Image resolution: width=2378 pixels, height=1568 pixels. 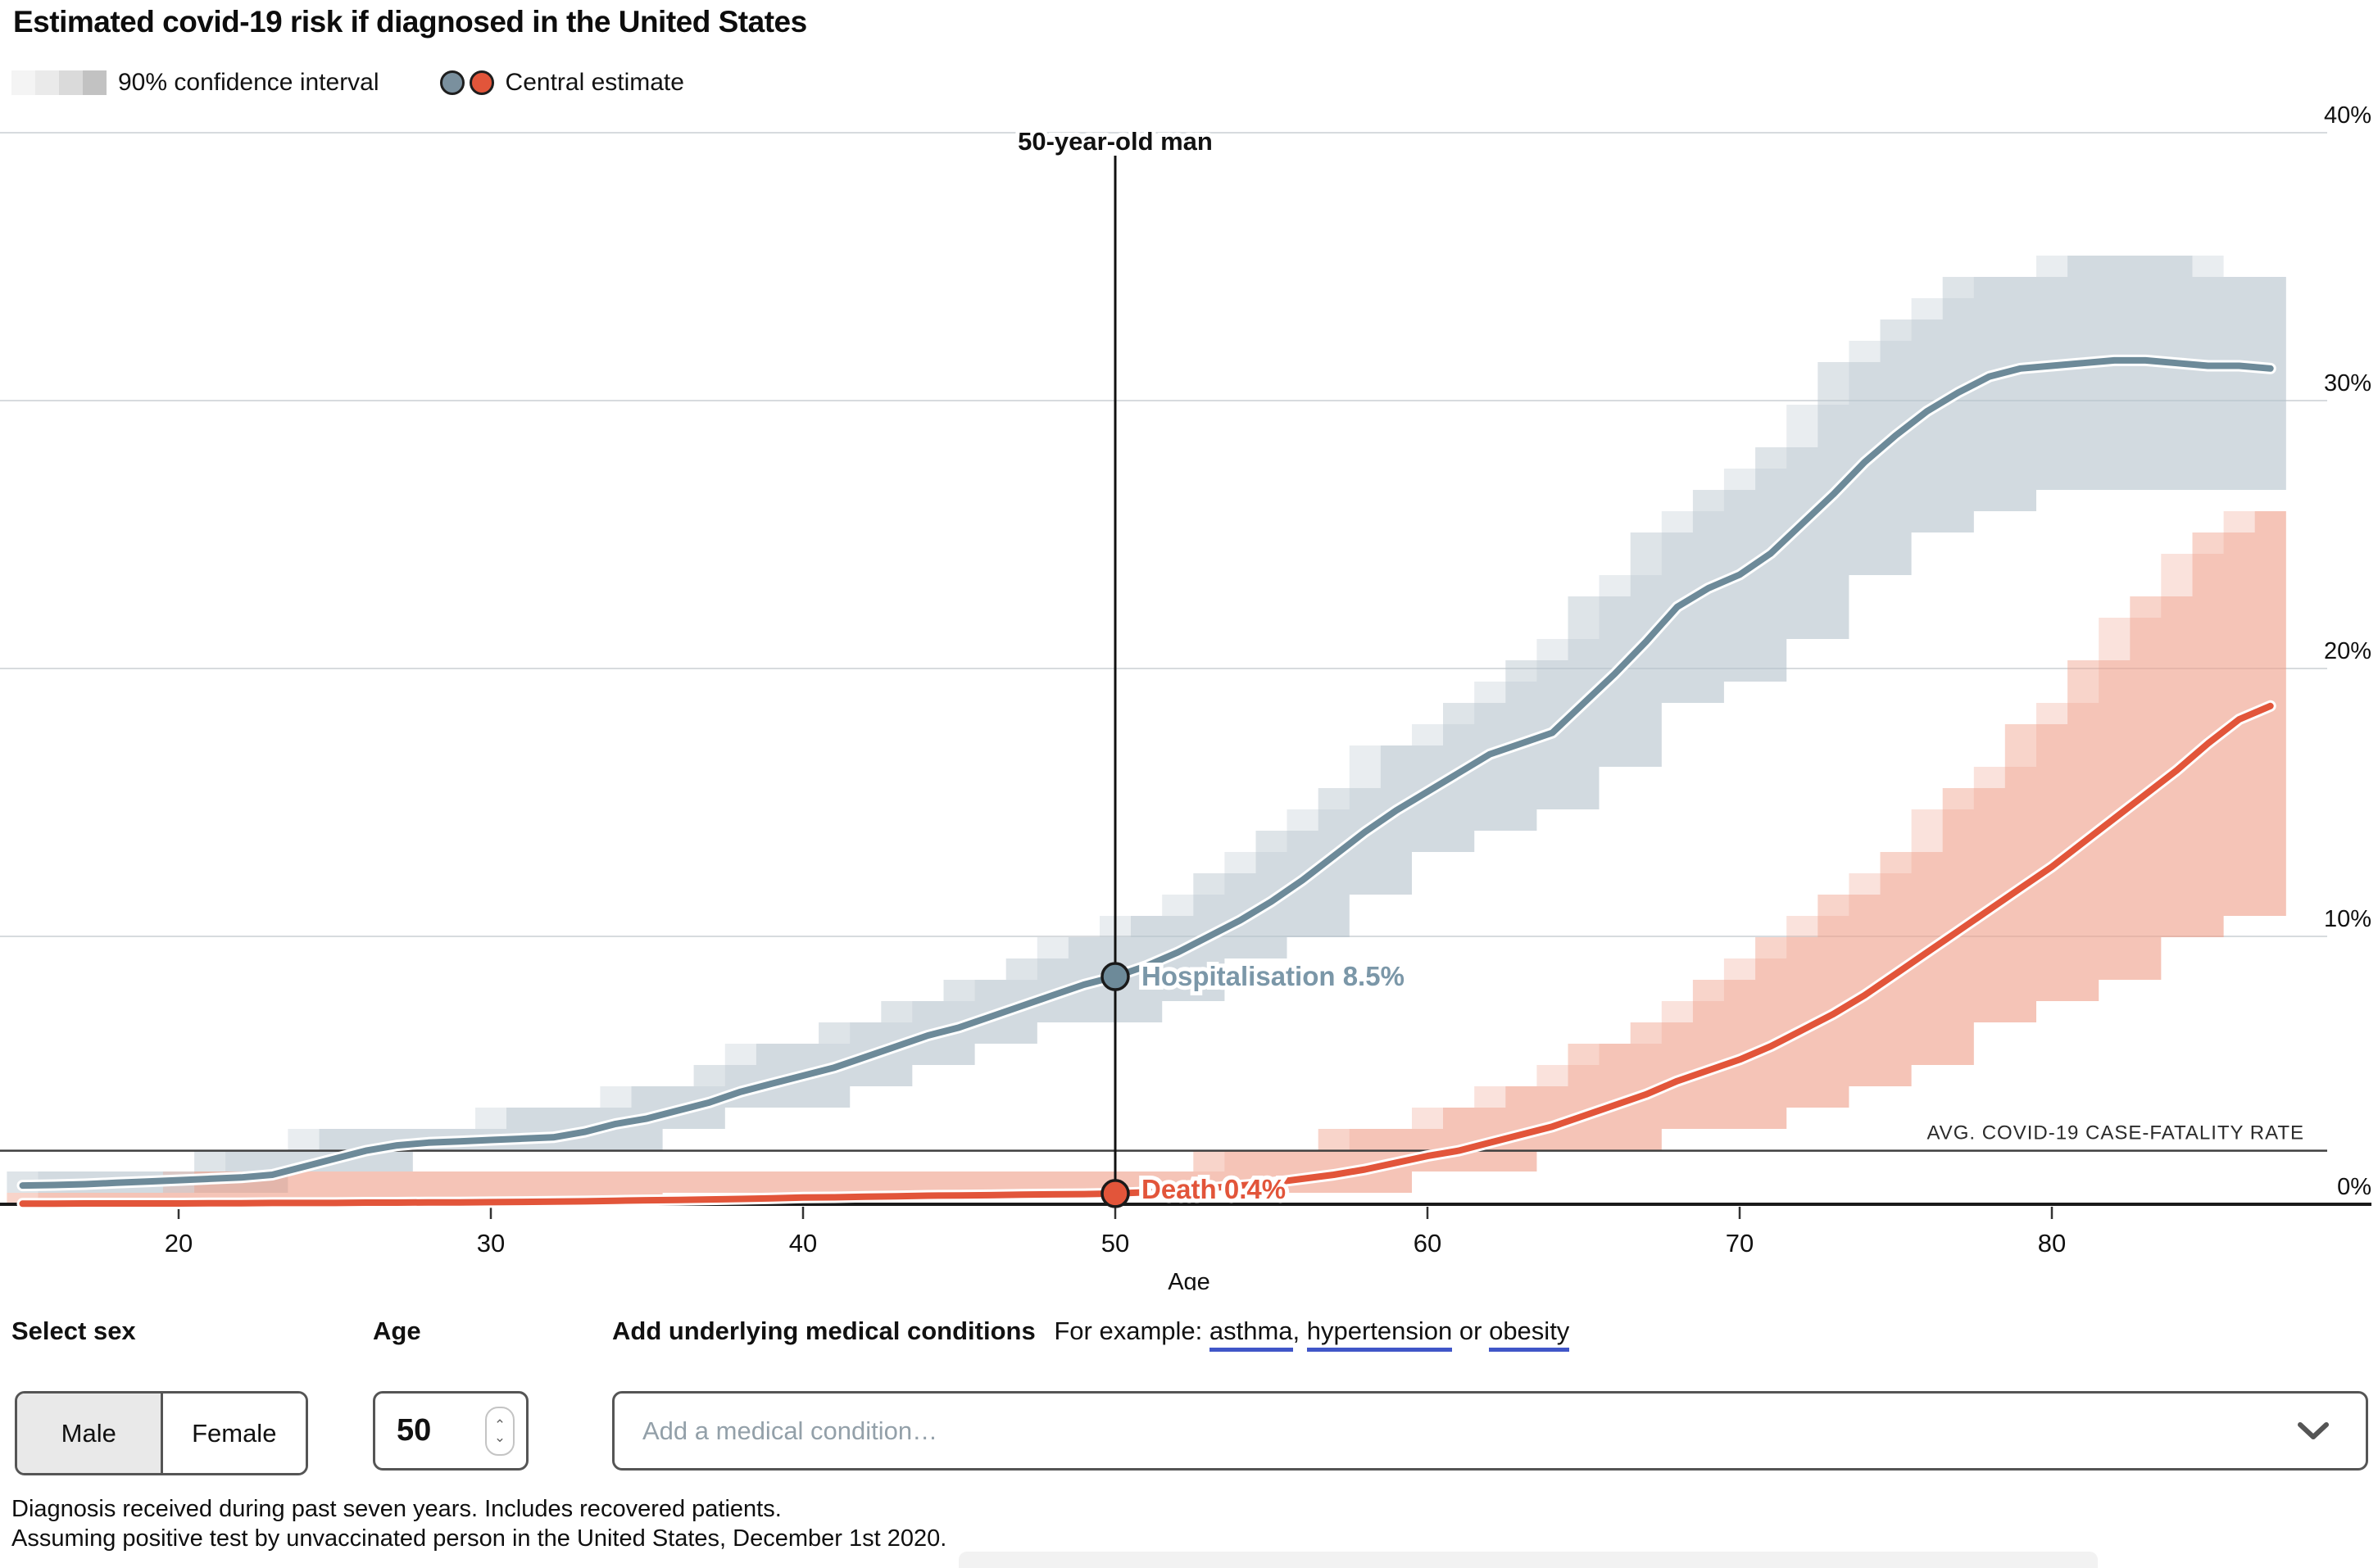 What do you see at coordinates (824, 1330) in the screenshot?
I see `conditions-heading: Add underlying medical conditions` at bounding box center [824, 1330].